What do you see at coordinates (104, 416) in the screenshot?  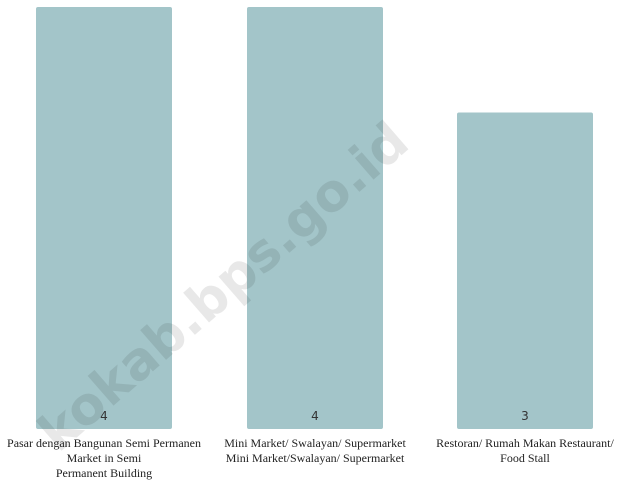 I see `data-label-1: 4` at bounding box center [104, 416].